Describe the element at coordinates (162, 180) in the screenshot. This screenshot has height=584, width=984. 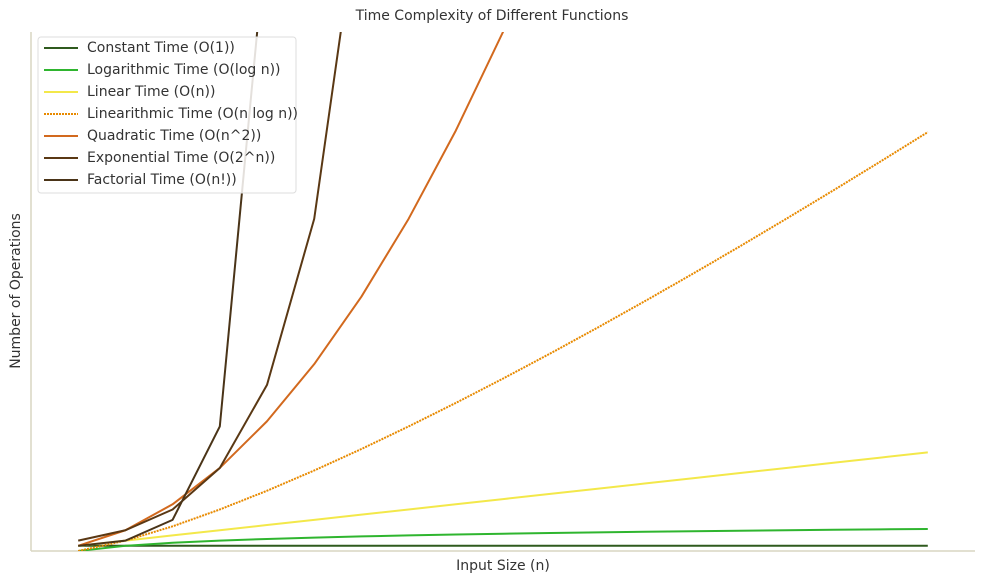
I see `legend-label: Factorial Time (O(n!))` at that location.